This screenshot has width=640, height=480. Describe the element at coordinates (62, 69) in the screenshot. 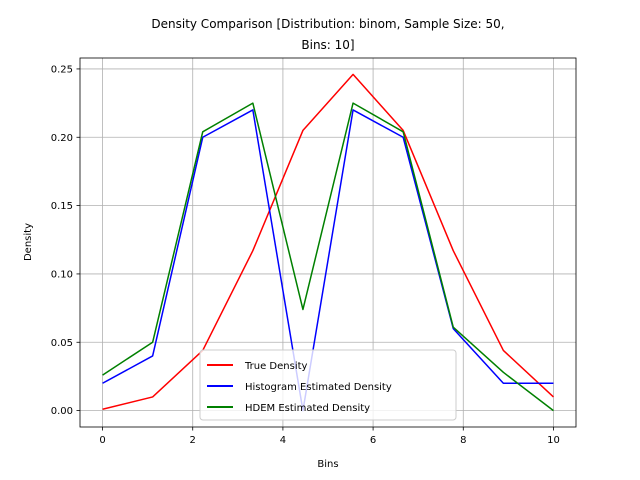

I see `y-tick-label: 0.25` at that location.